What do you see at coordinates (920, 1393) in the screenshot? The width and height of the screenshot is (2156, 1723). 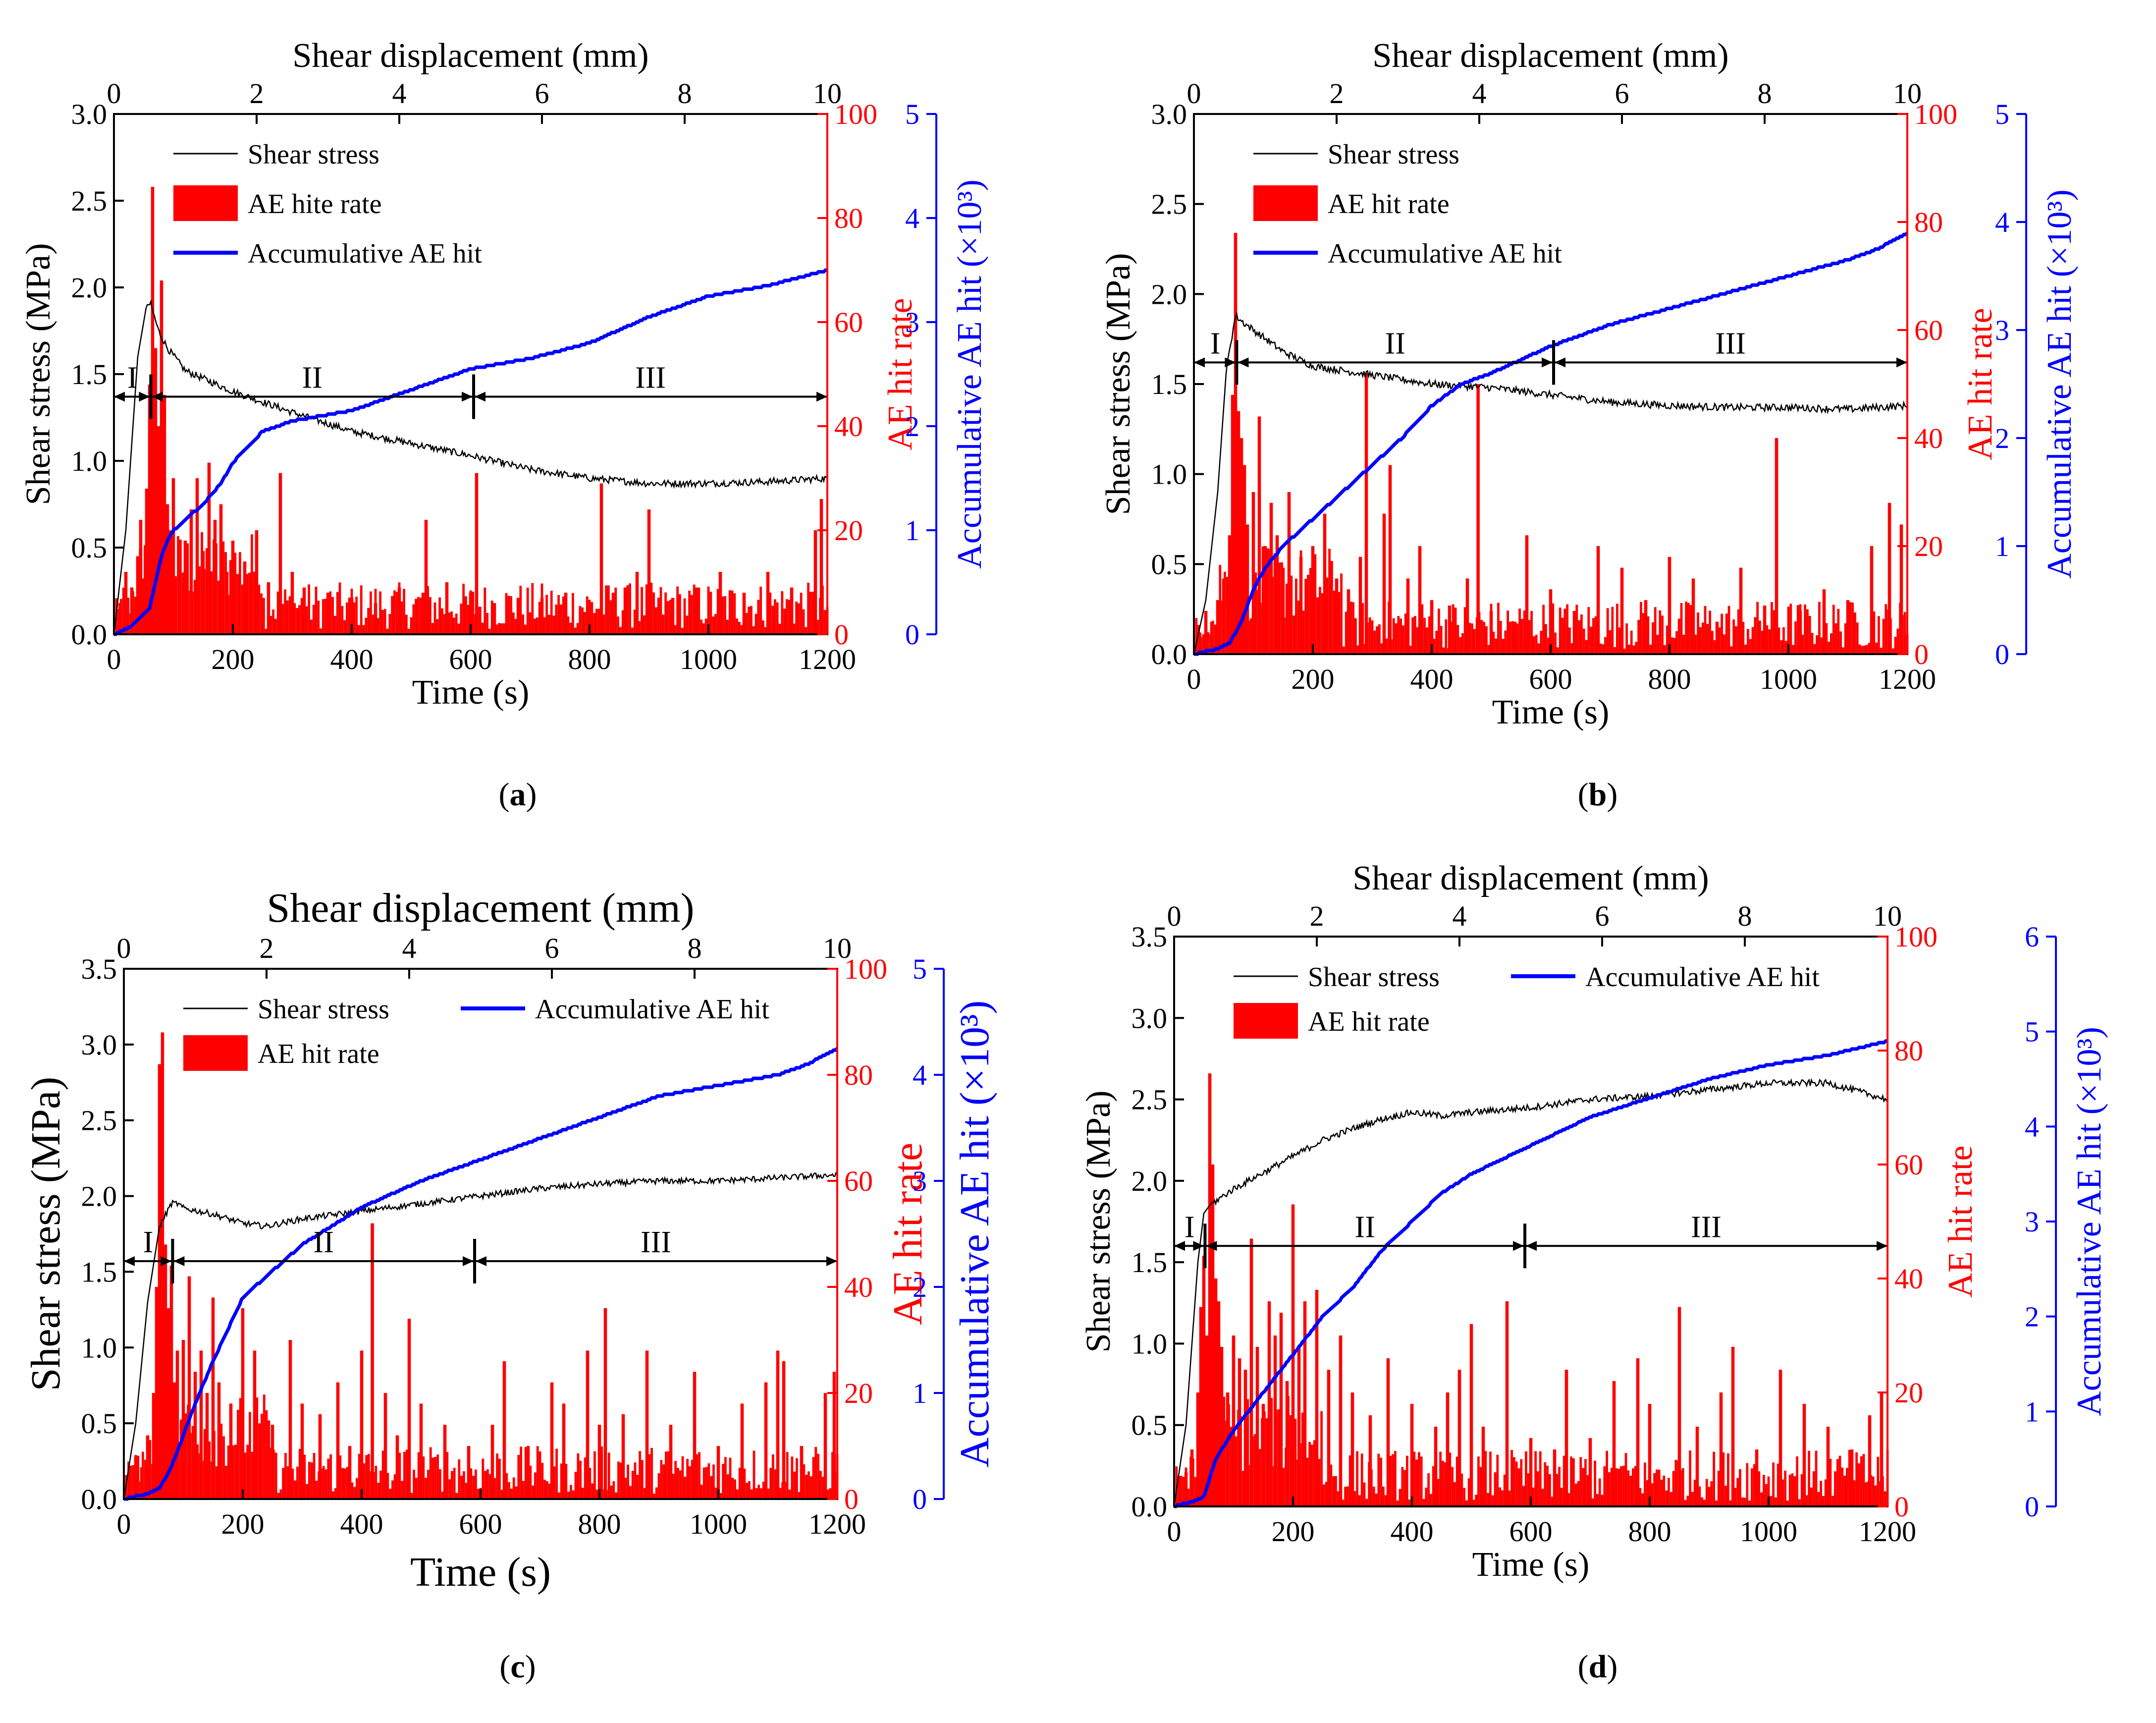 I see `right2-tick-label: 1` at bounding box center [920, 1393].